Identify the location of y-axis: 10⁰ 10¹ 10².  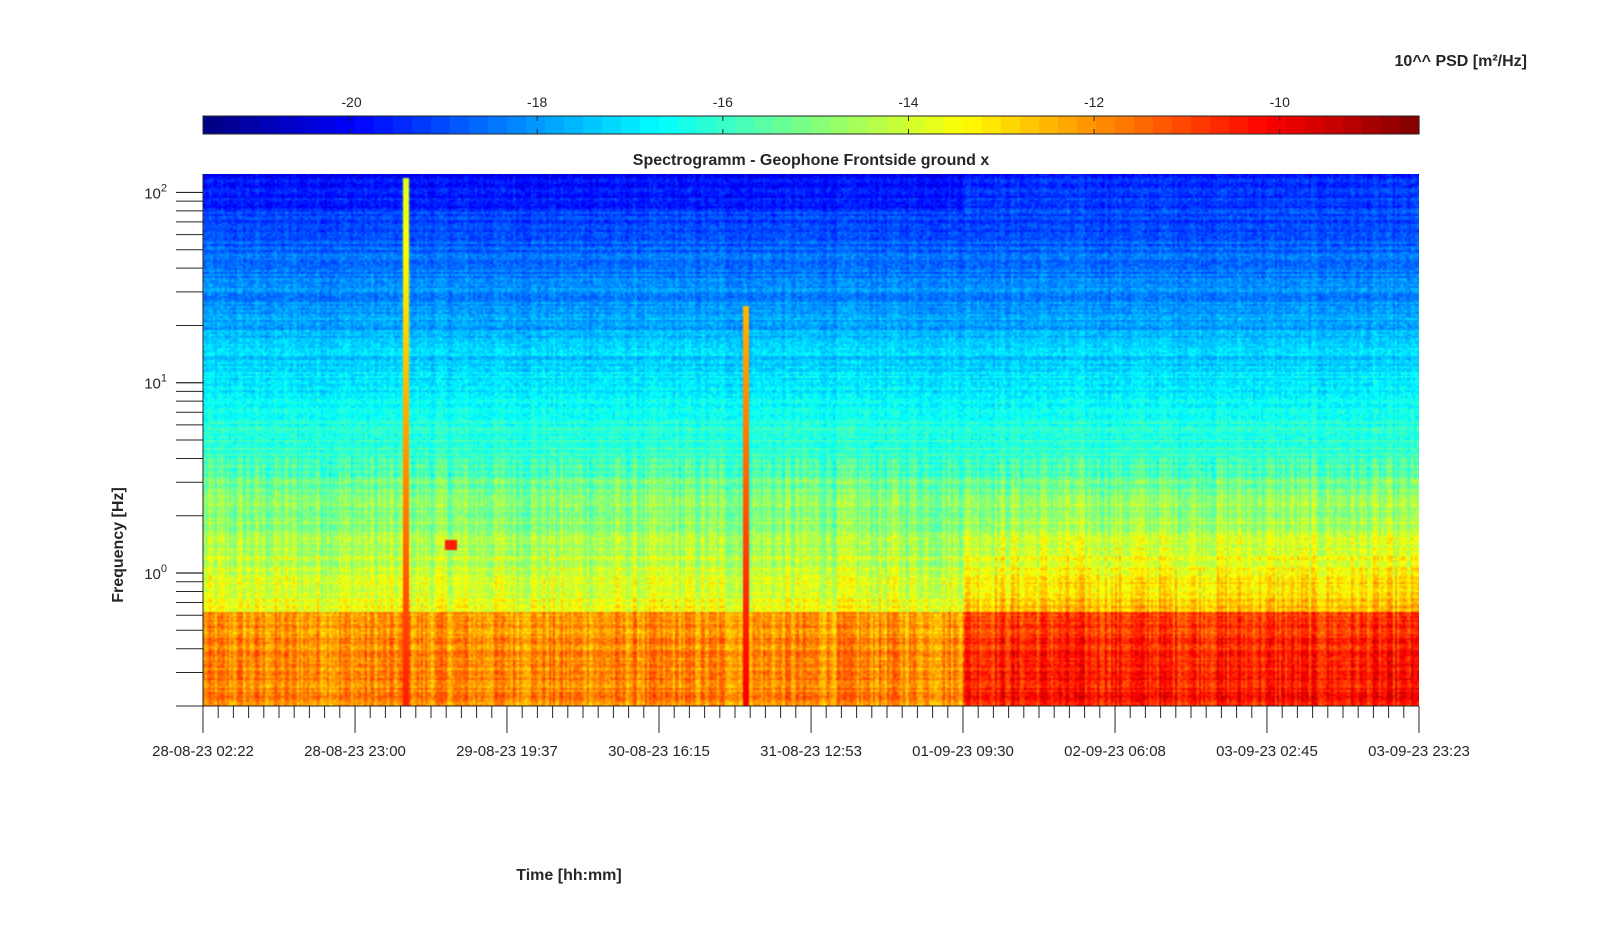
(174, 440).